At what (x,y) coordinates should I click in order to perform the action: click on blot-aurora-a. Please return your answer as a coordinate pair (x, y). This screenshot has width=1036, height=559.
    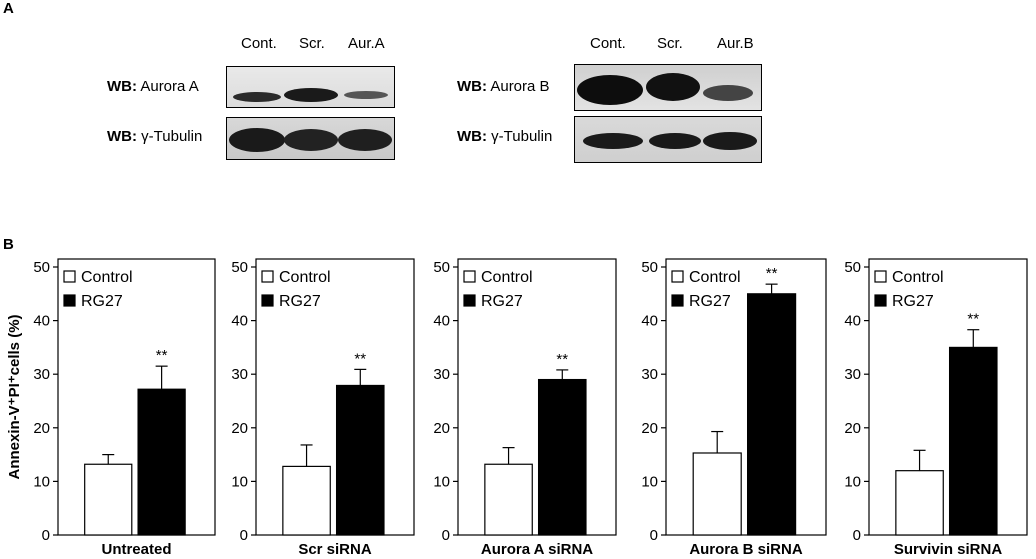
    Looking at the image, I should click on (310, 87).